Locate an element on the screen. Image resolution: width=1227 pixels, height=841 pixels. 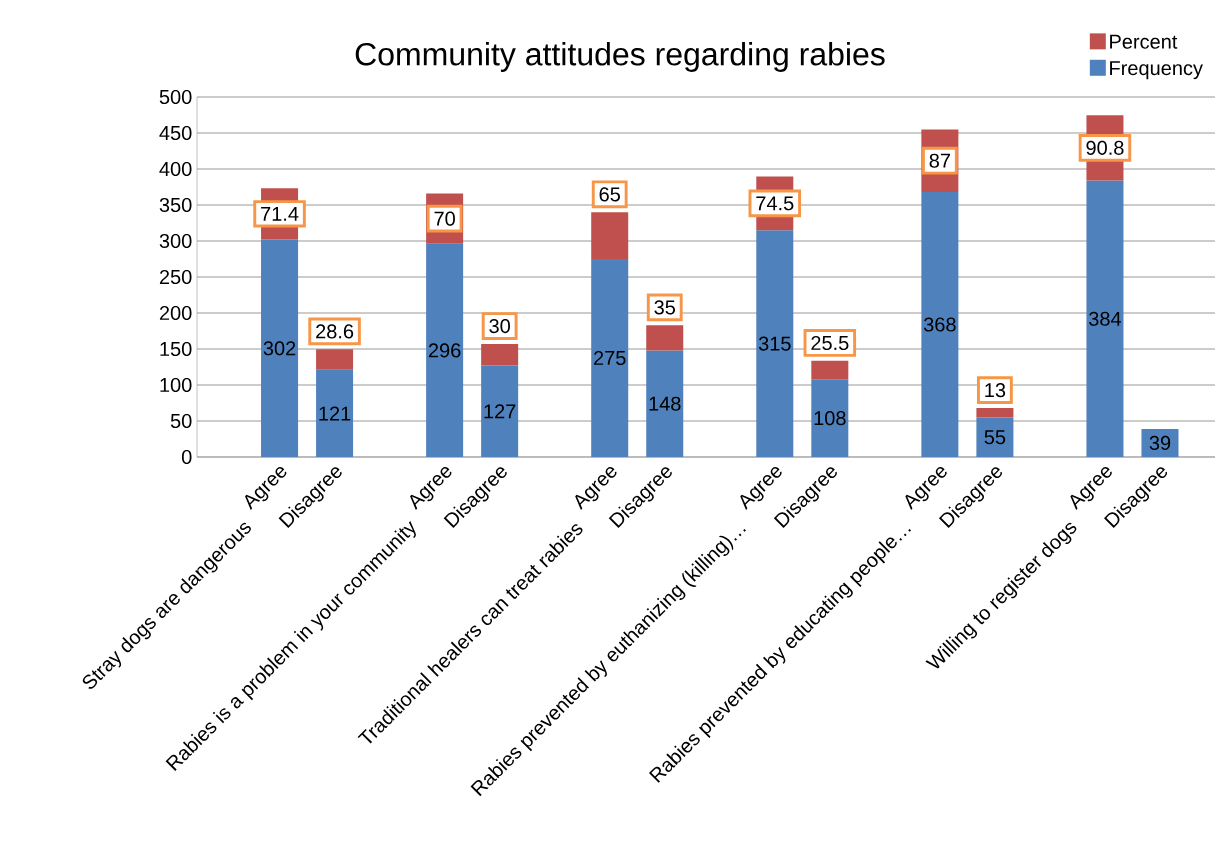
y-tick-label: 50 is located at coordinates (181, 421).